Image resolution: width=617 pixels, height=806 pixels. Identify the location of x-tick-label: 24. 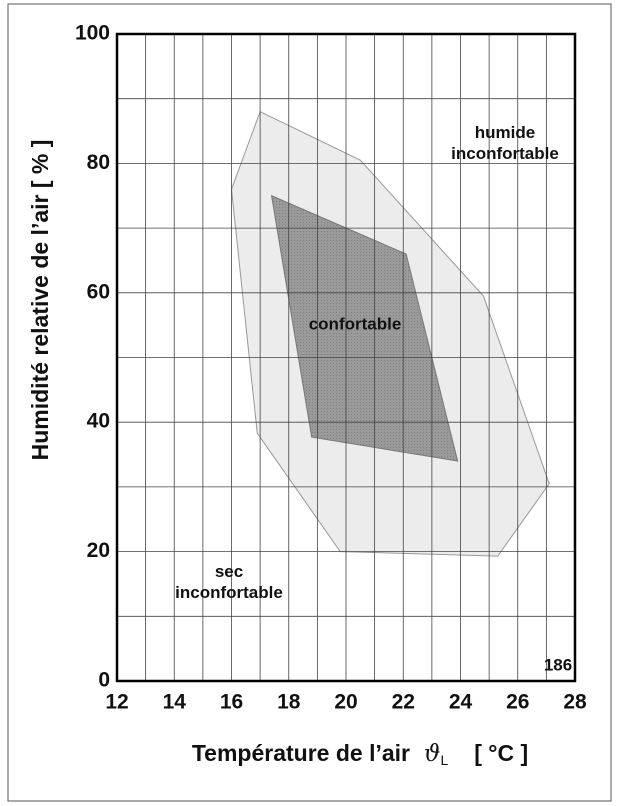
(461, 702).